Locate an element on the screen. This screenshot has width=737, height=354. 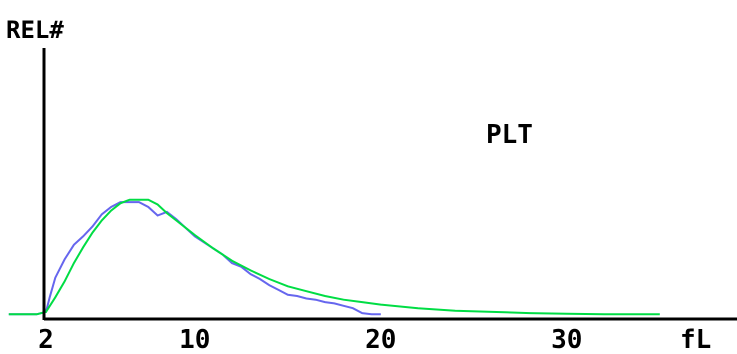
x-unit-label: fL is located at coordinates (695, 339).